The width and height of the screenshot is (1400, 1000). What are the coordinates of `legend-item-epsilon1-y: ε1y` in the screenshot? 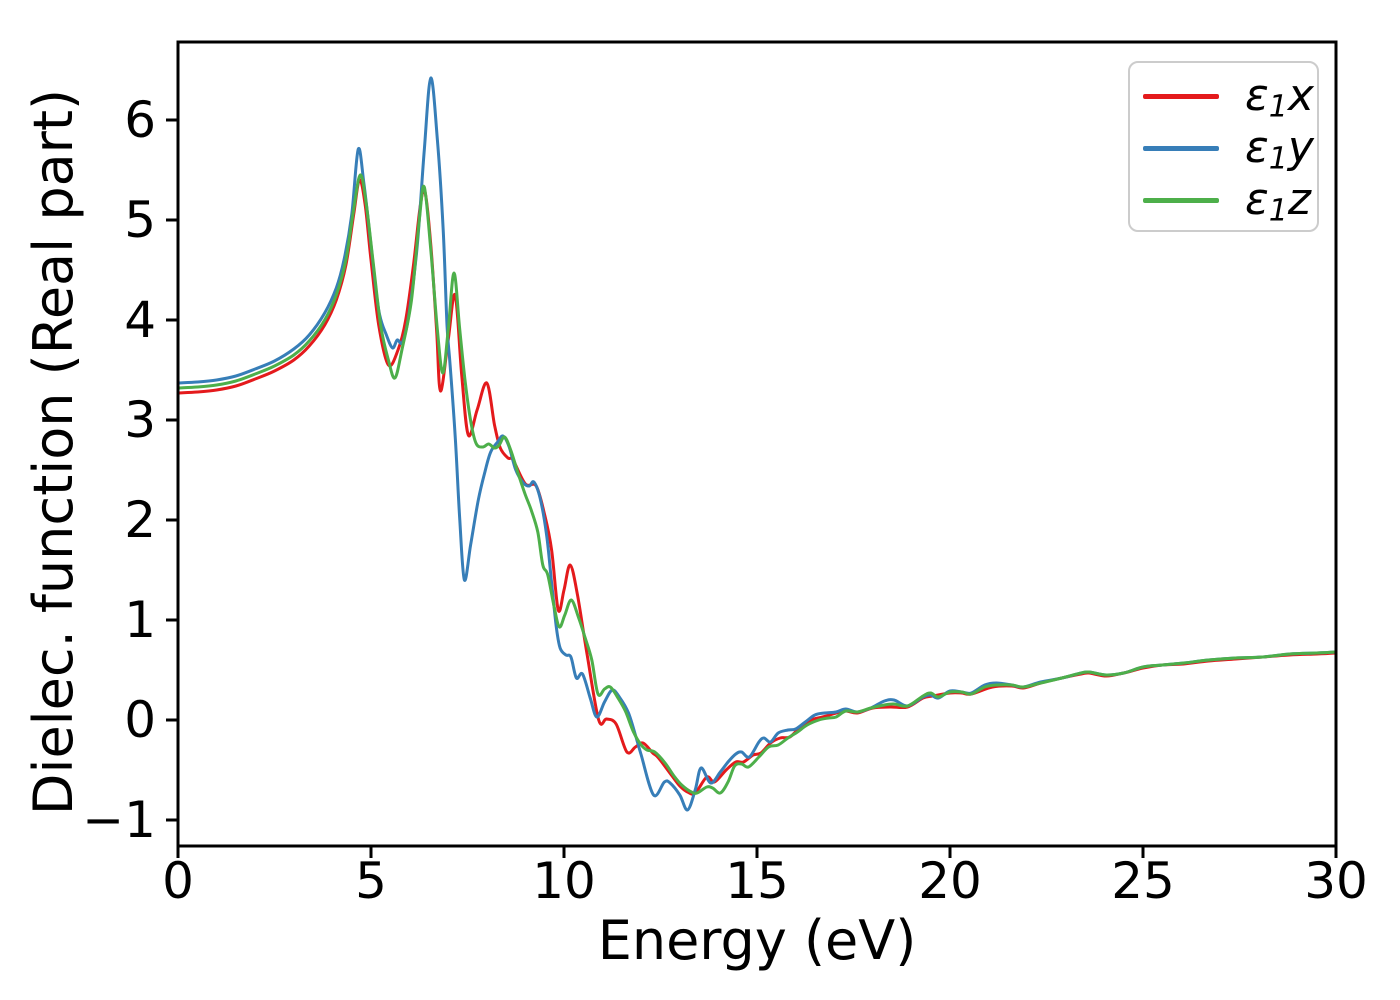 It's located at (1223, 148).